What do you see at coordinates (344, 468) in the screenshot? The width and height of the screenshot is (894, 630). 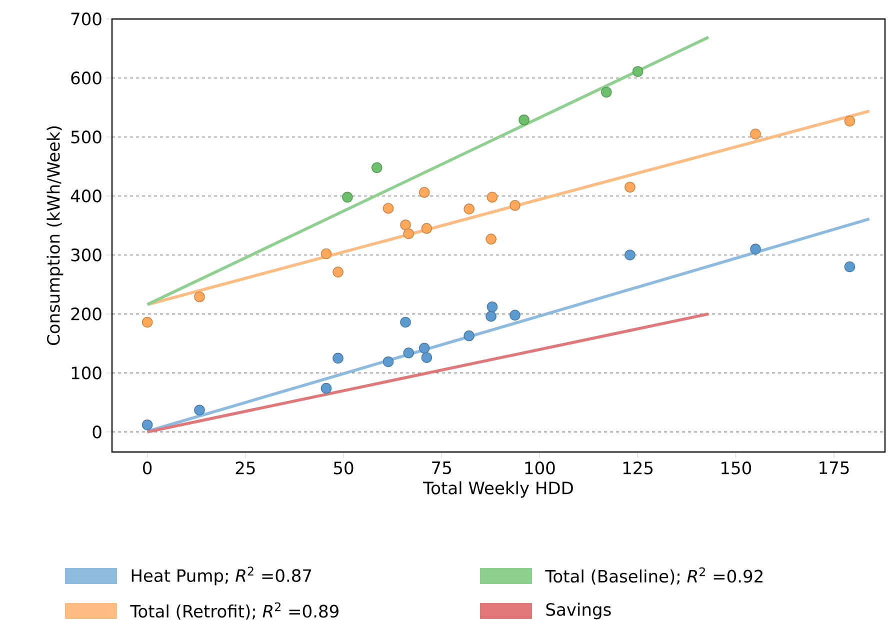 I see `x-tick-label: 50` at bounding box center [344, 468].